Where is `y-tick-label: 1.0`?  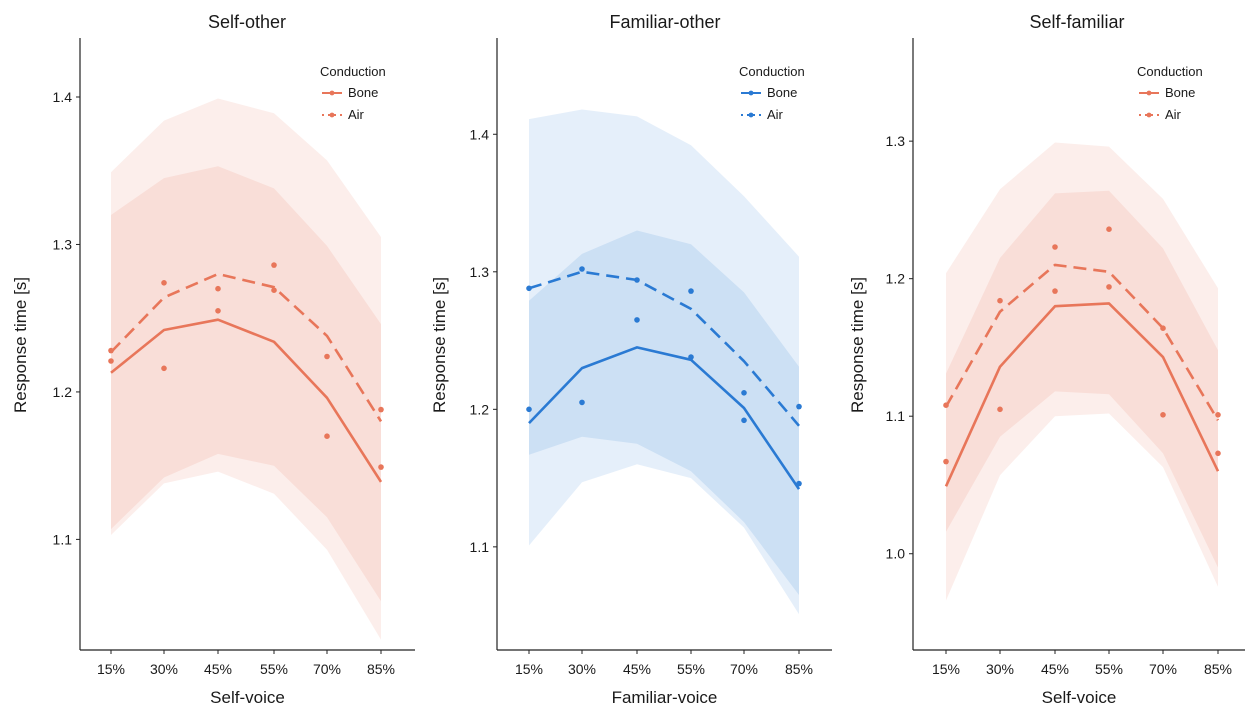
y-tick-label: 1.0 is located at coordinates (896, 554).